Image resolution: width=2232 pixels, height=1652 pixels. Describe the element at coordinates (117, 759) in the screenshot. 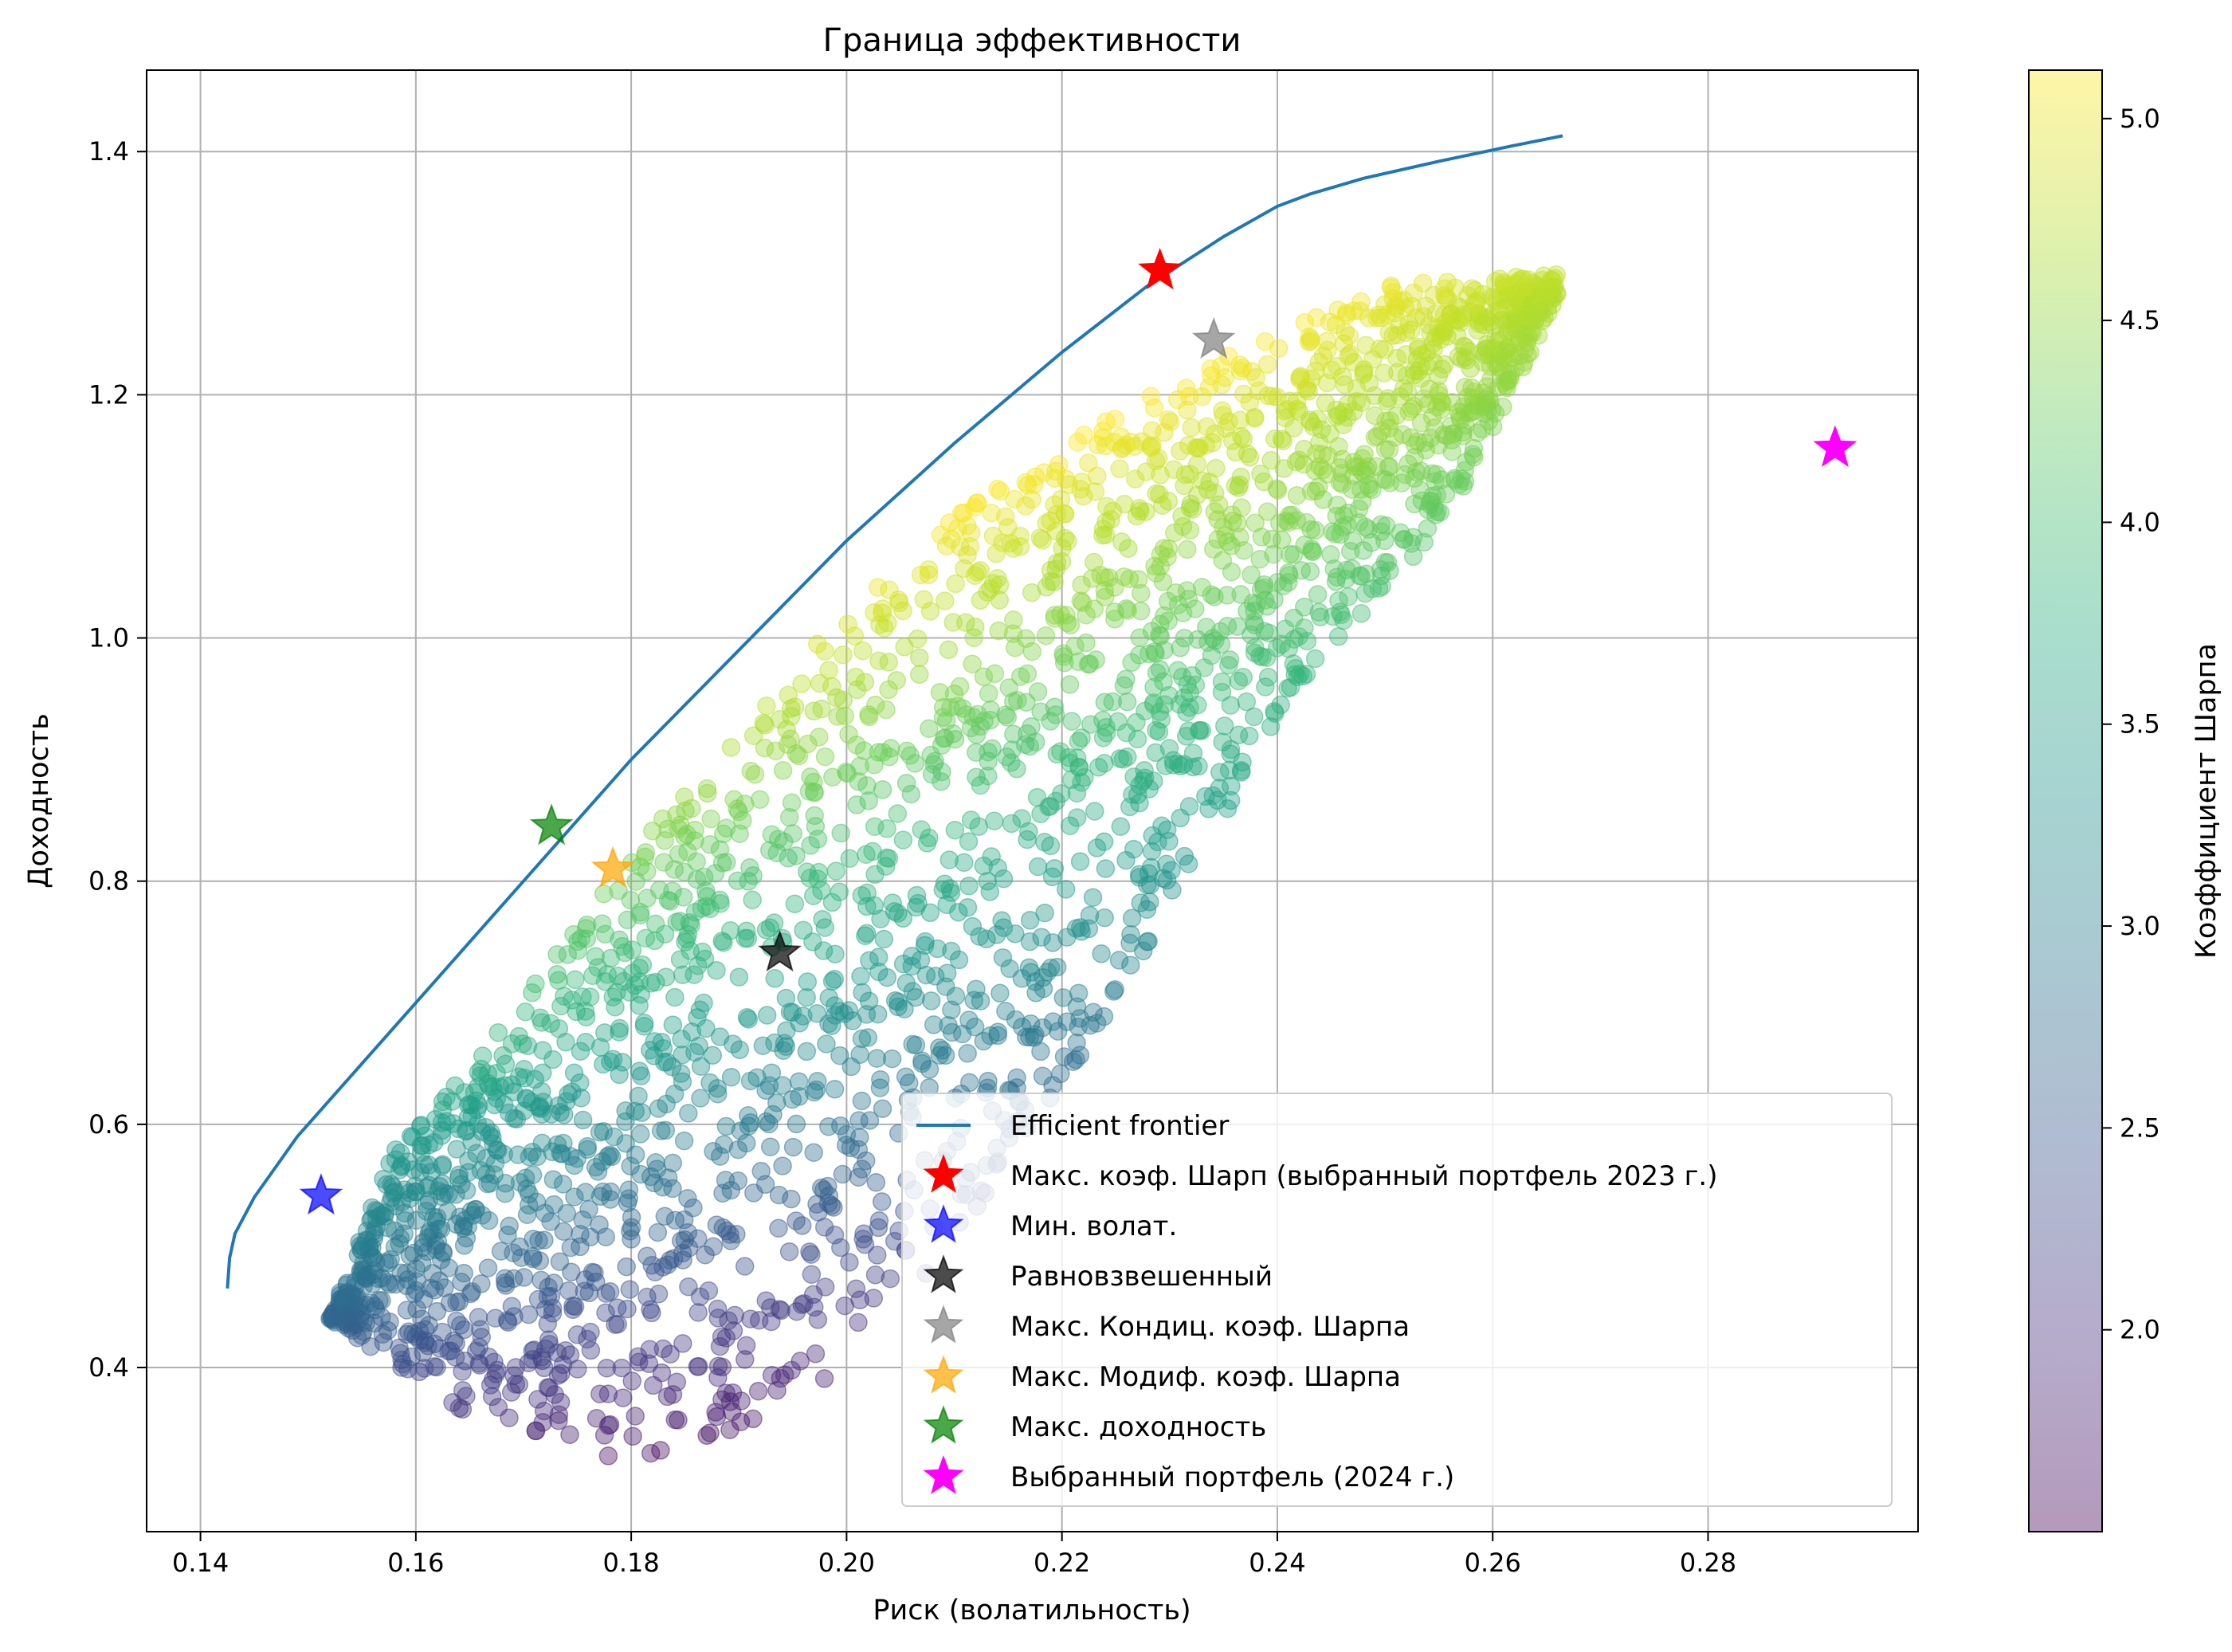

I see `y-axis-ticks: 0.4 0.6 0.8 1.0 1.2 1.4` at that location.